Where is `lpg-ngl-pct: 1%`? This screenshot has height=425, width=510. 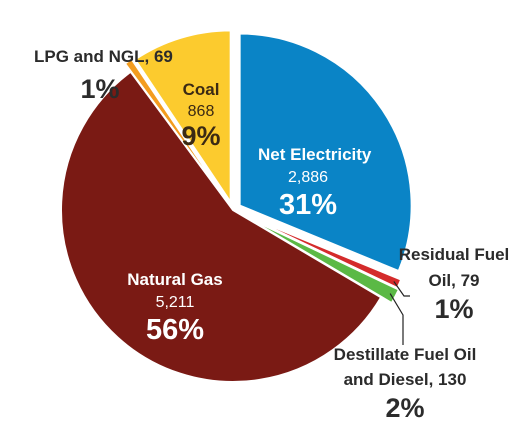
lpg-ngl-pct: 1% is located at coordinates (100, 89).